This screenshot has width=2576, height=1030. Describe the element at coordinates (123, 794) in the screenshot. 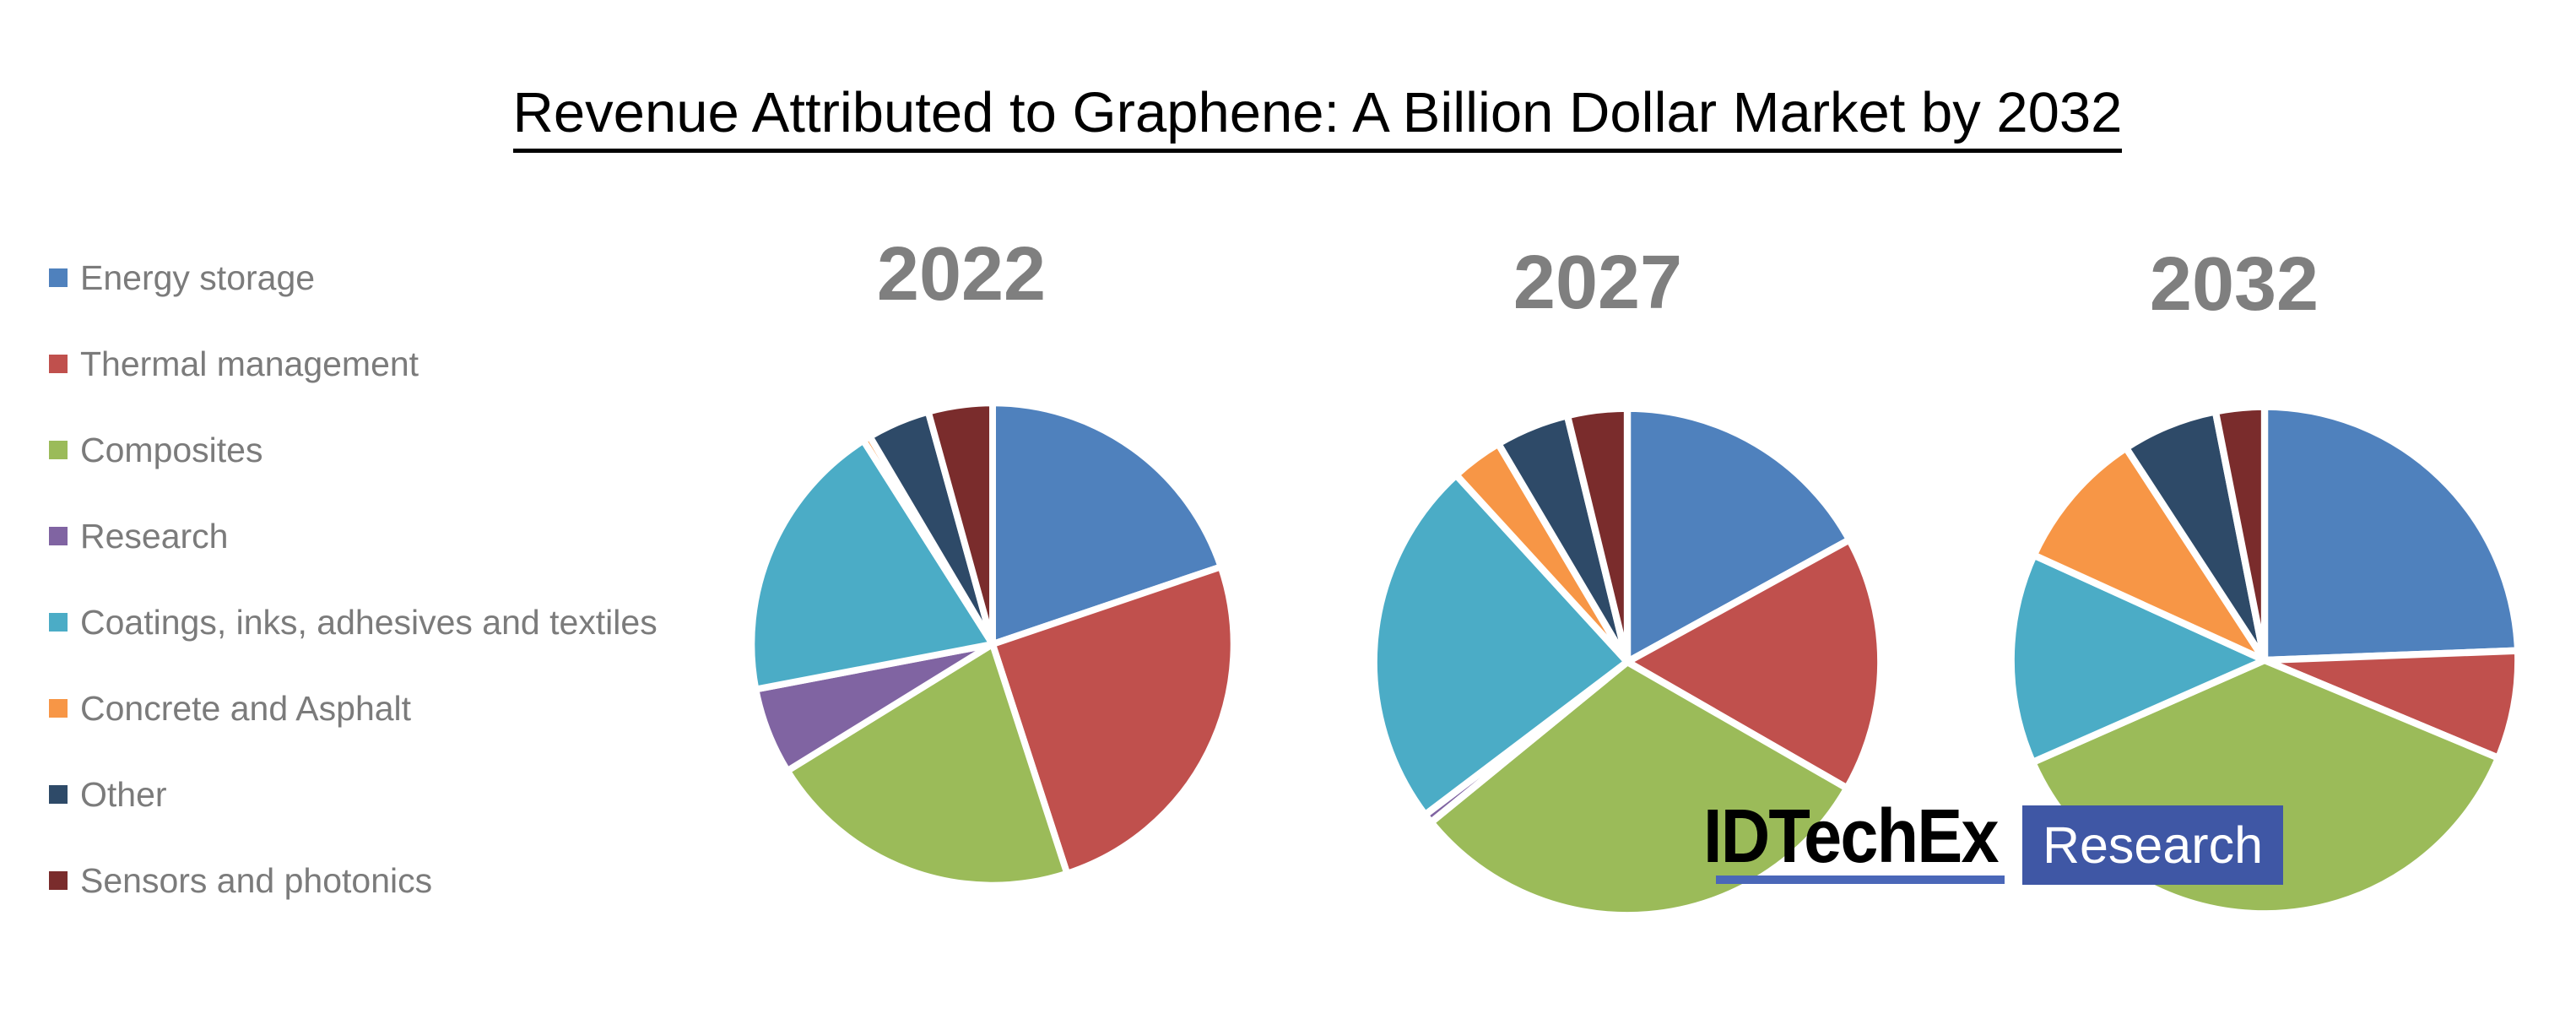

I see `legend-label-other: Other` at that location.